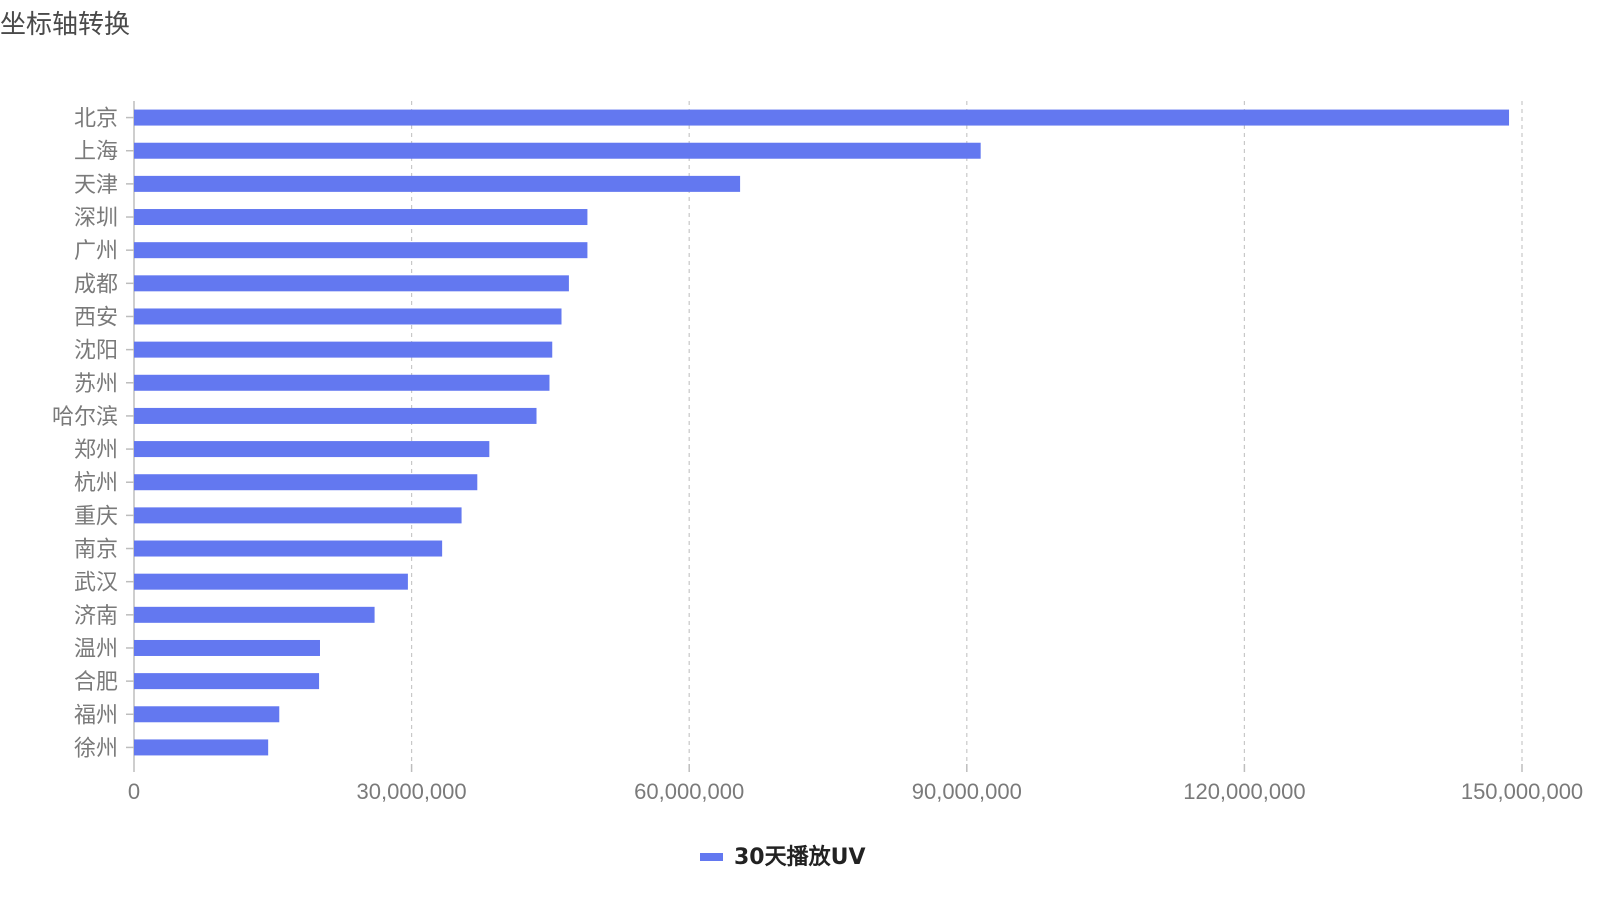 The height and width of the screenshot is (900, 1600). What do you see at coordinates (96, 682) in the screenshot?
I see `y-tick-label: 合肥` at bounding box center [96, 682].